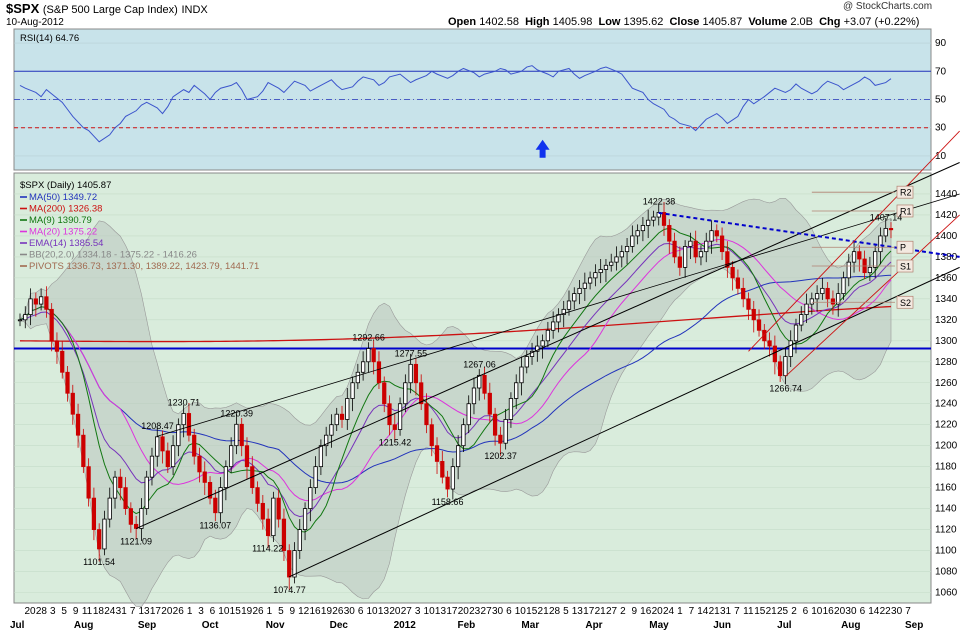 This screenshot has height=638, width=970. Describe the element at coordinates (946, 488) in the screenshot. I see `price-tick-label: 1160` at that location.